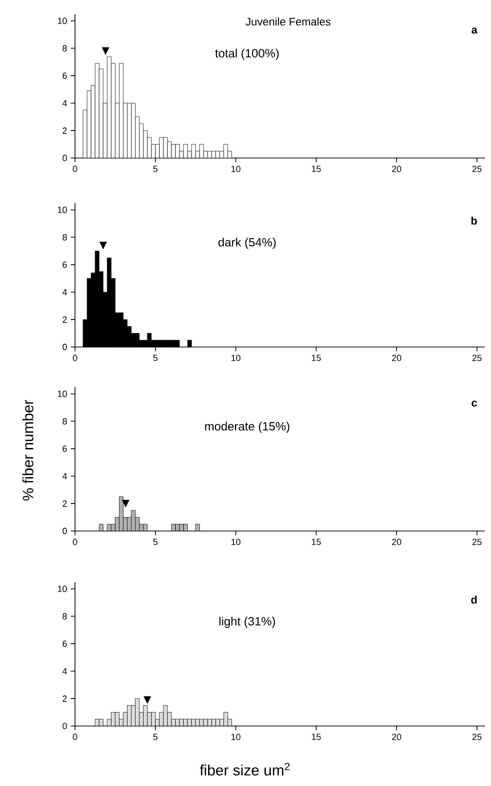  Describe the element at coordinates (474, 220) in the screenshot. I see `annotation: b` at that location.